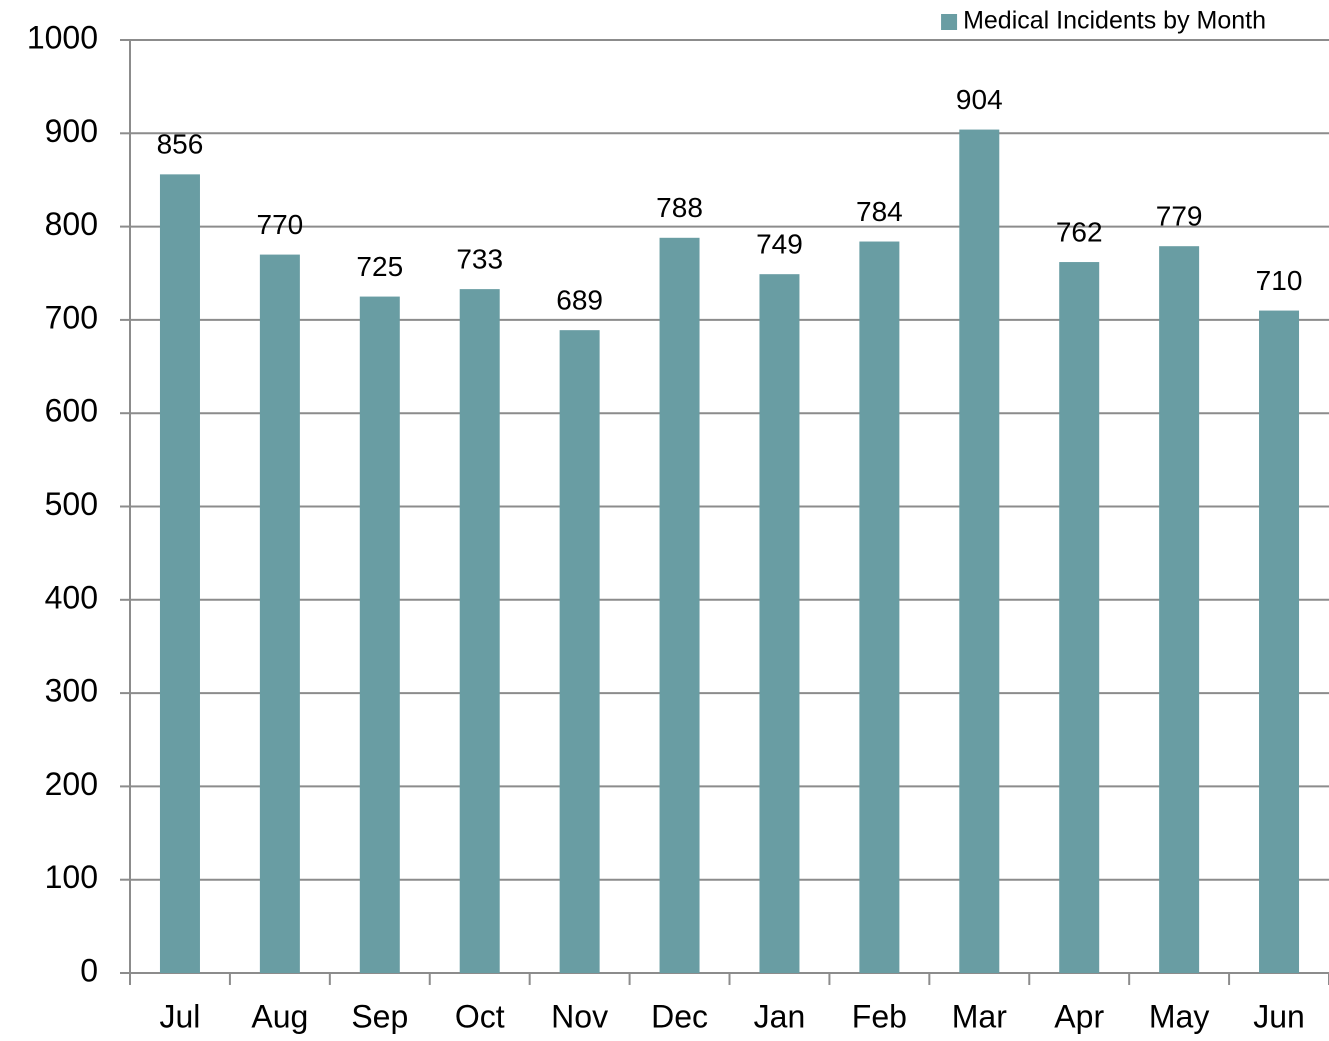  What do you see at coordinates (71, 691) in the screenshot?
I see `y-tick-label: 300` at bounding box center [71, 691].